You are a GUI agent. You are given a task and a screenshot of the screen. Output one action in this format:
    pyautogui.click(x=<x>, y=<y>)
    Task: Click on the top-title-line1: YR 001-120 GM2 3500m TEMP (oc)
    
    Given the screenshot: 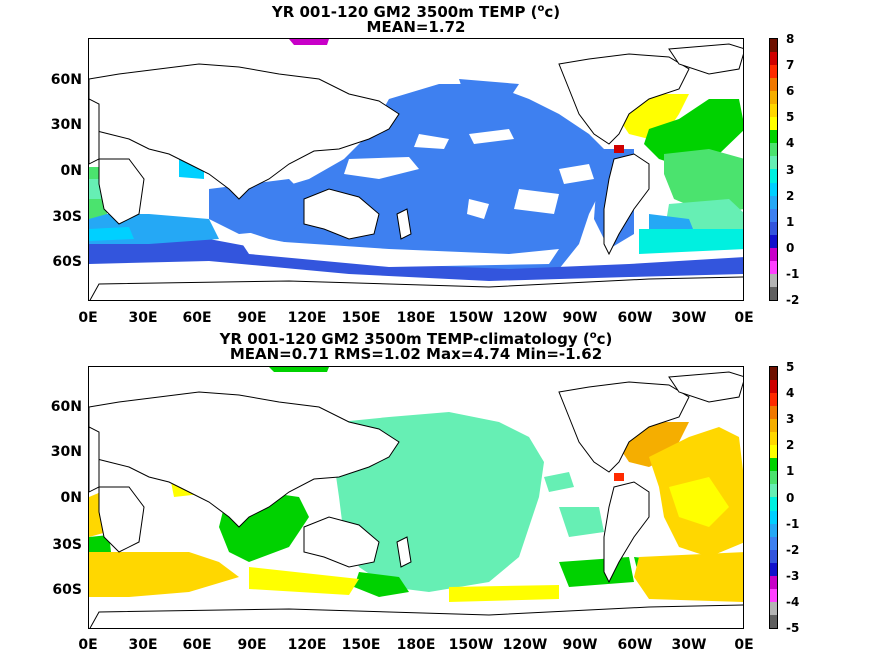 What is the action you would take?
    pyautogui.click(x=416, y=12)
    